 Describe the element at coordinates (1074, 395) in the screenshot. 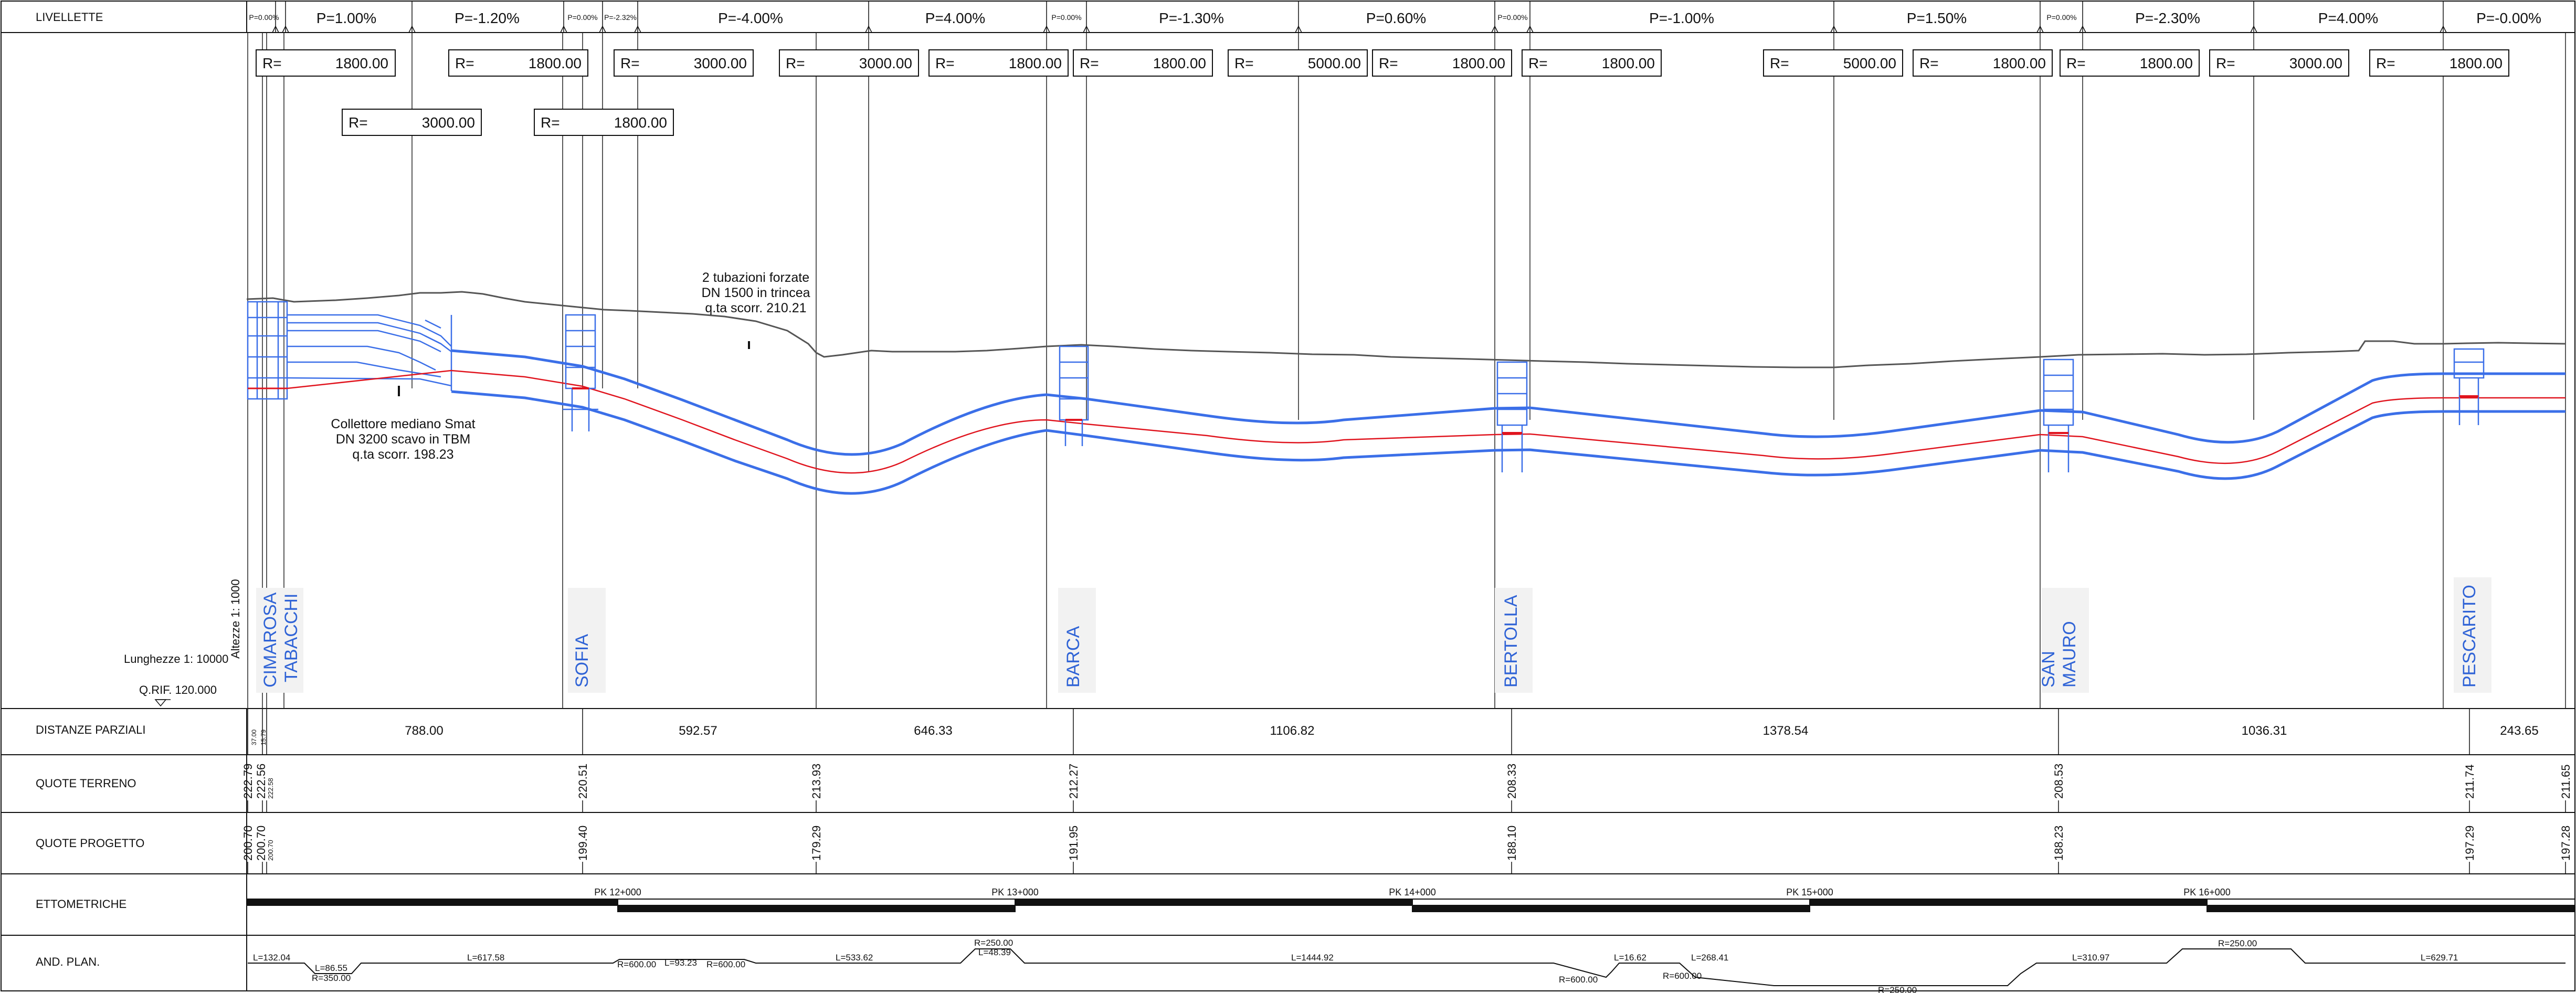

I see `shaft-barca` at that location.